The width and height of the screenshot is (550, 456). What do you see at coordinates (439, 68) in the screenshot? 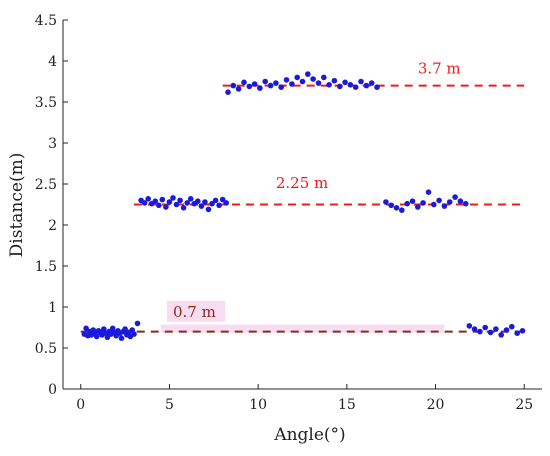
I see `reference-label: 3.7 m` at bounding box center [439, 68].